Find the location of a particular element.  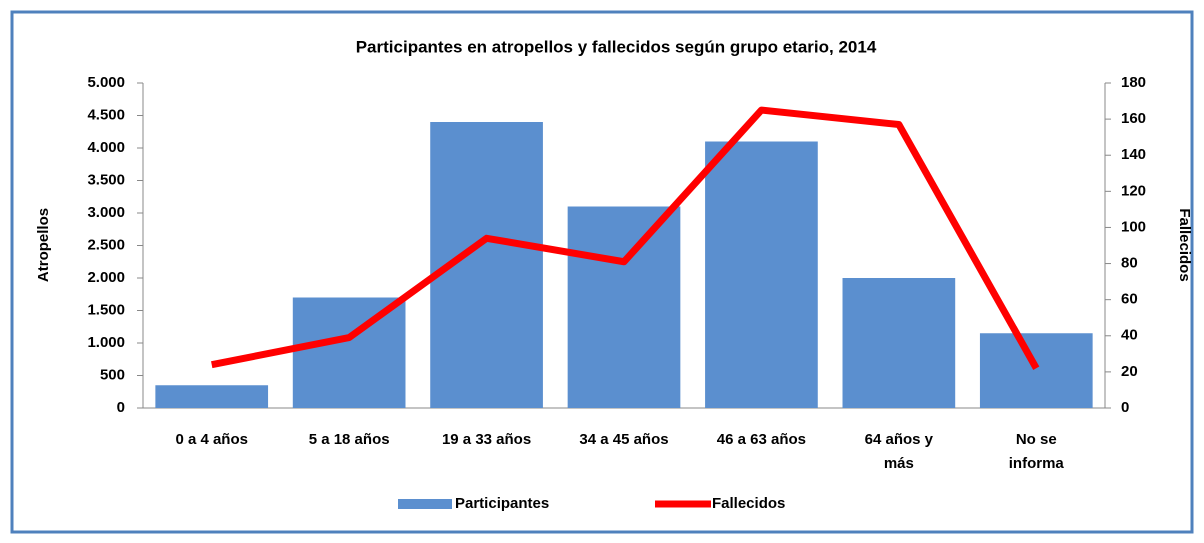

y-tick-label: 3.500 is located at coordinates (106, 179).